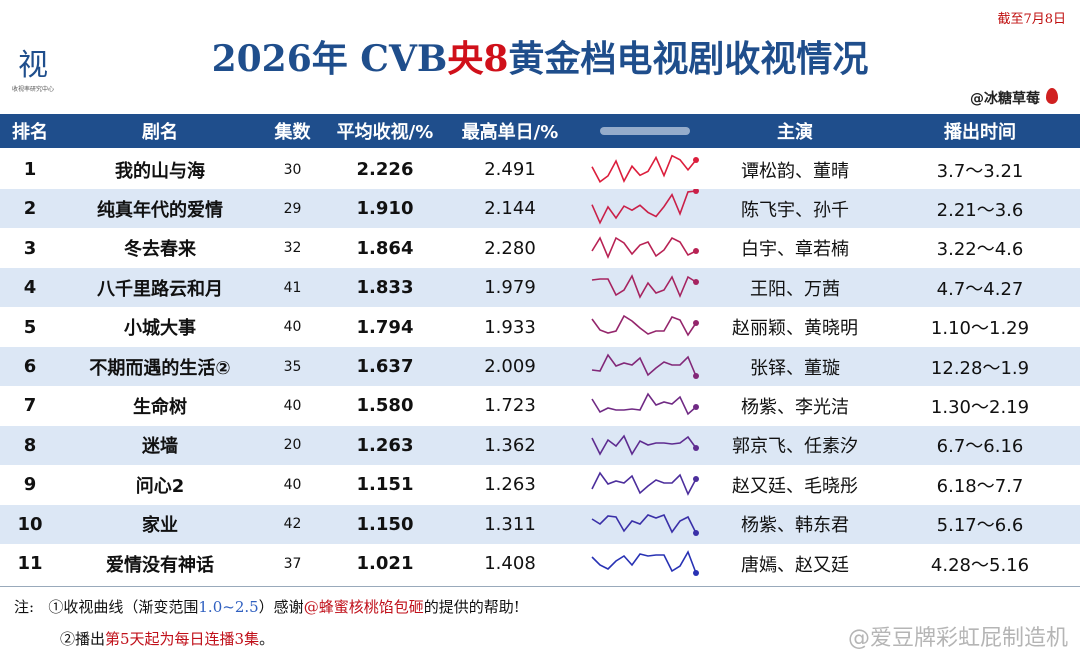 The width and height of the screenshot is (1080, 658). Describe the element at coordinates (540, 169) in the screenshot. I see `table-row: 1 我的山与海 30 2.226 2.491 谭松韵、董晴 3.7～3.21` at that location.